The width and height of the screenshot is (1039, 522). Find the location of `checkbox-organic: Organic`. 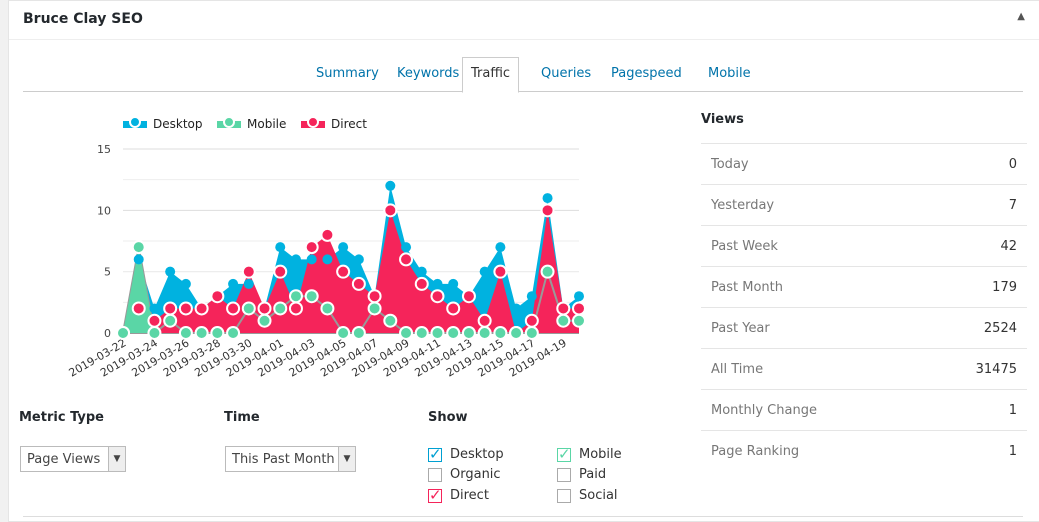

checkbox-organic: Organic is located at coordinates (464, 474).